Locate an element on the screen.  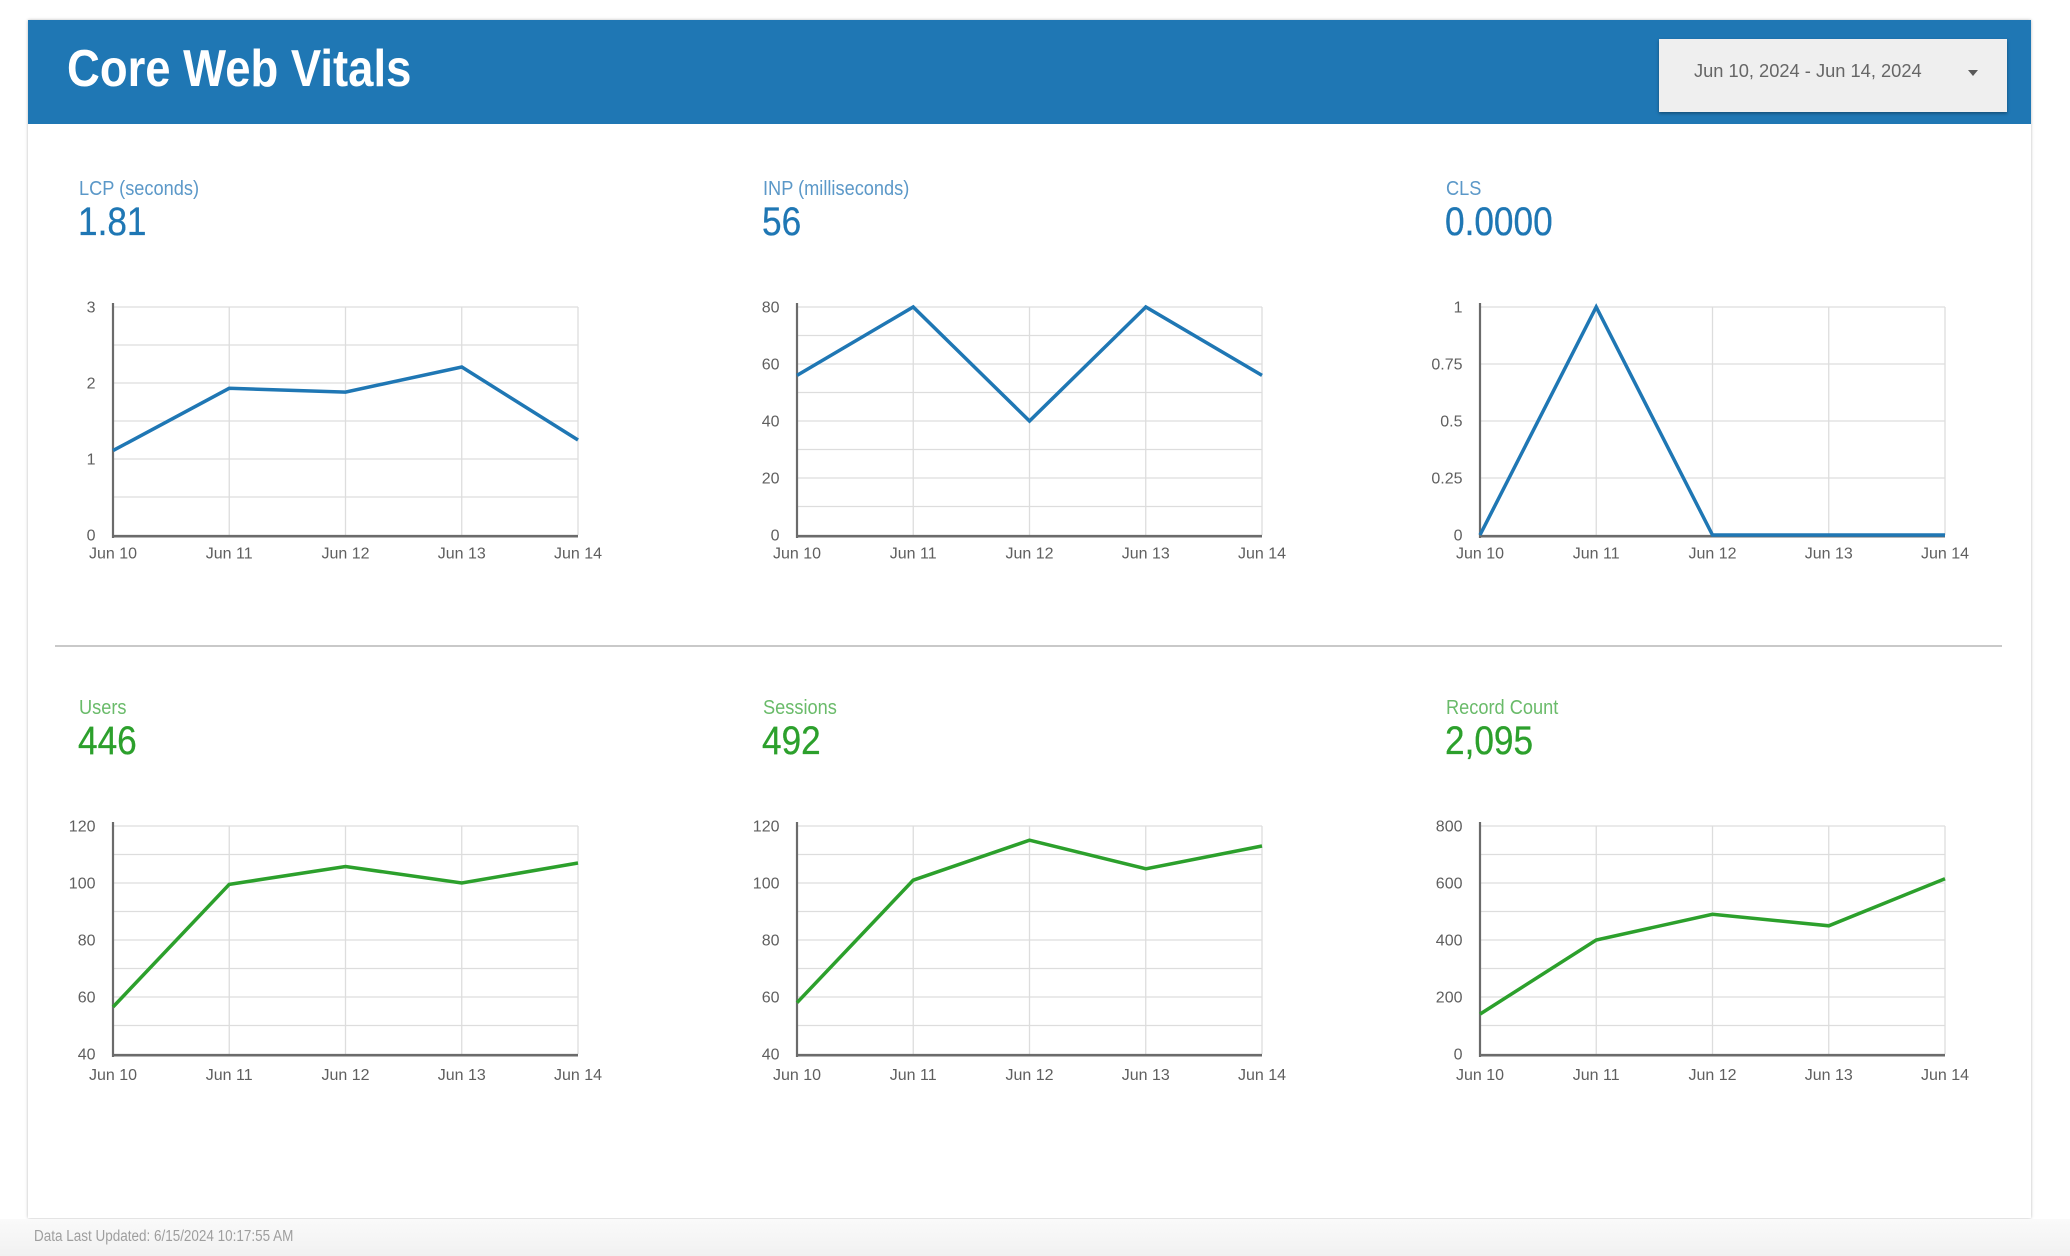
svg-text: 3 is located at coordinates (91, 308).